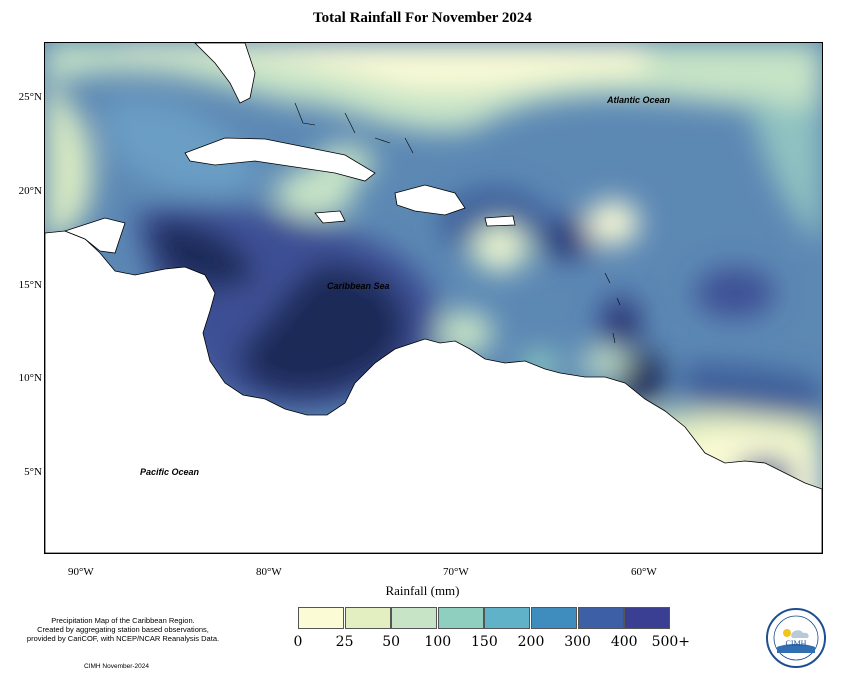  What do you see at coordinates (577, 642) in the screenshot?
I see `legend-label: 300` at bounding box center [577, 642].